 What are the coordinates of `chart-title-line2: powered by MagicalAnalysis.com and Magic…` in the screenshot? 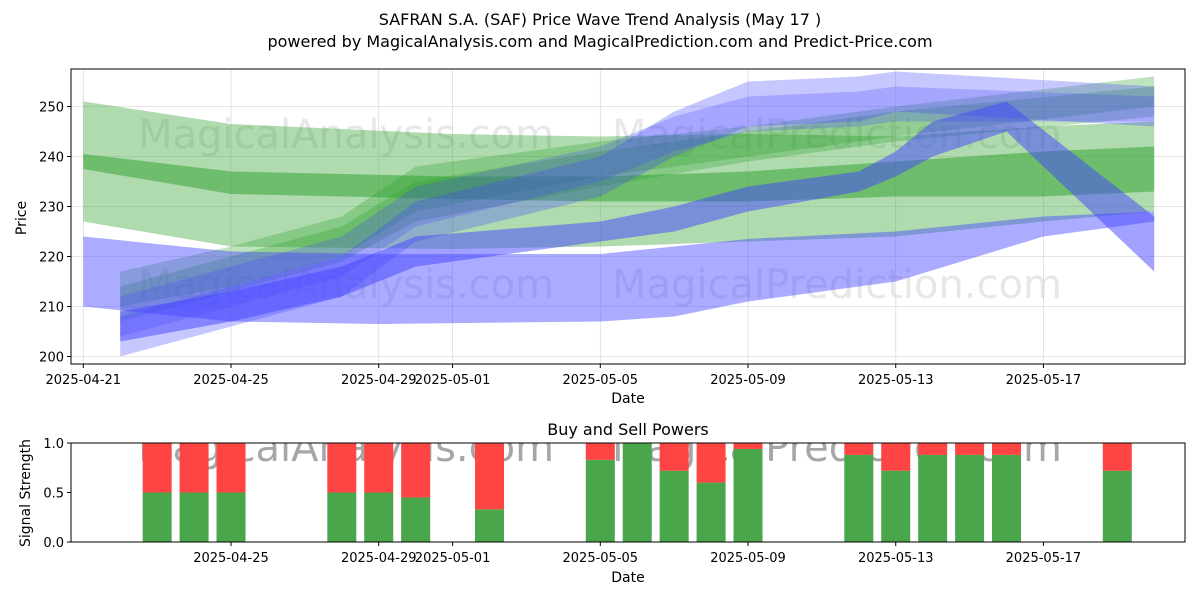 It's located at (599, 41).